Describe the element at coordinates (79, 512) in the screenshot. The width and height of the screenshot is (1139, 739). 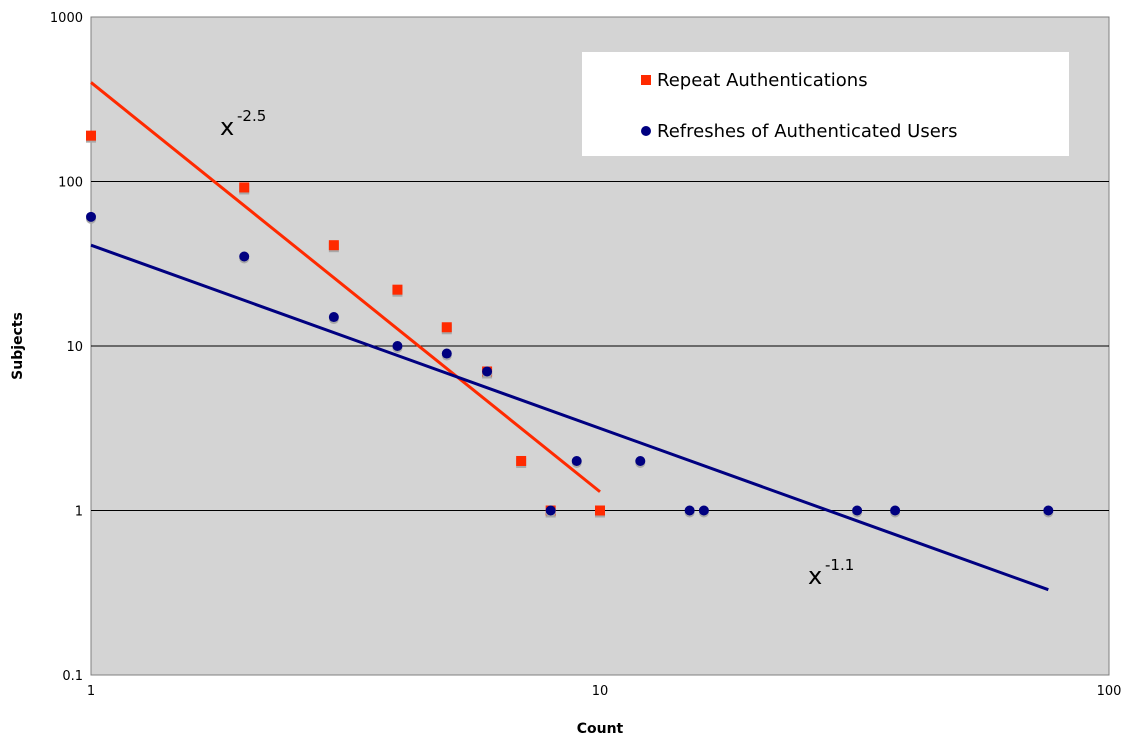
I see `y-tick-label: 1` at that location.